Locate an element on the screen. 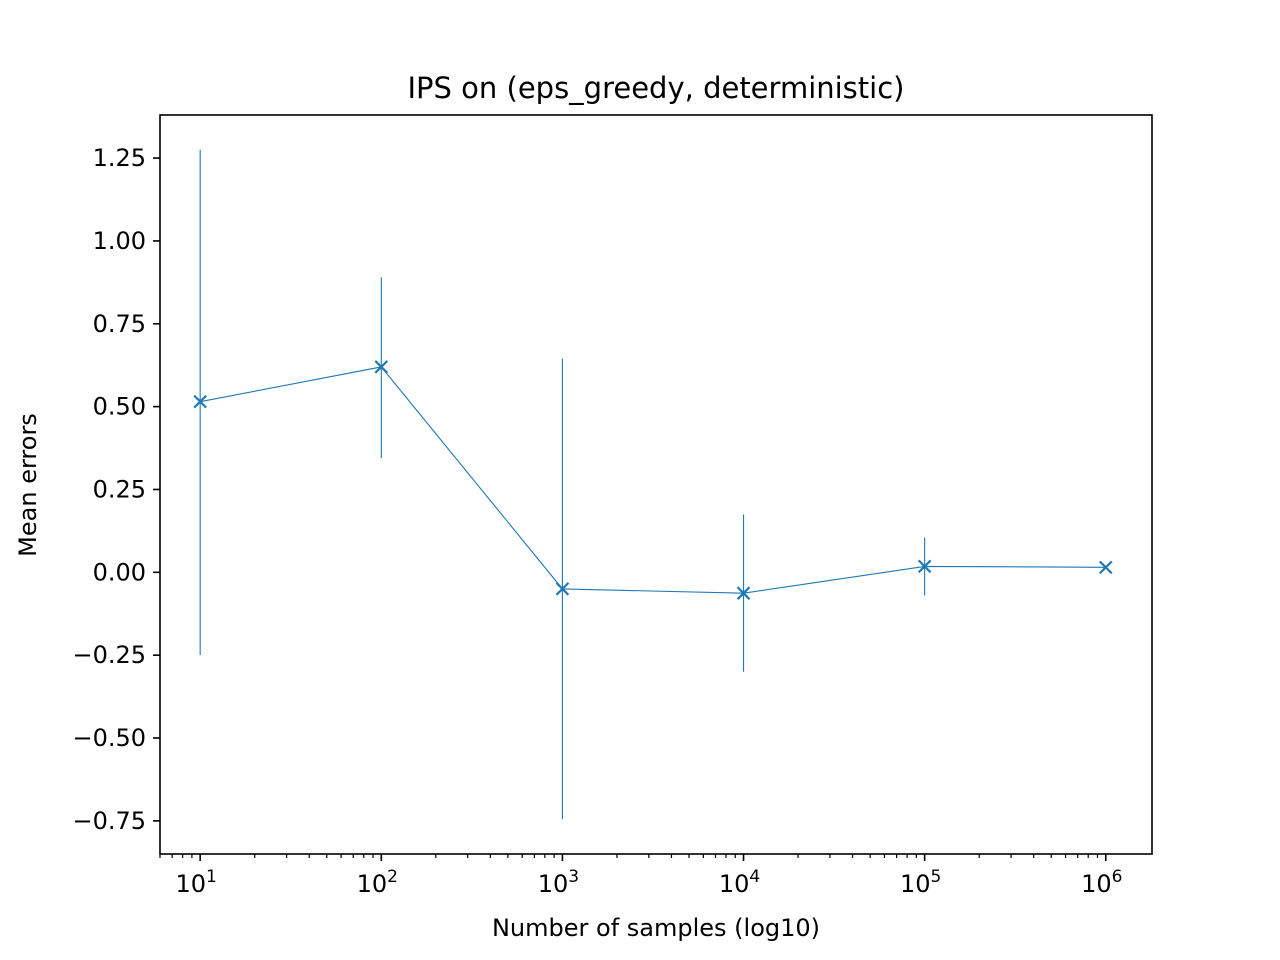  x-axis: 10¹ 10² 10³ 10⁴ 10⁵ 10⁶ is located at coordinates (640, 876).